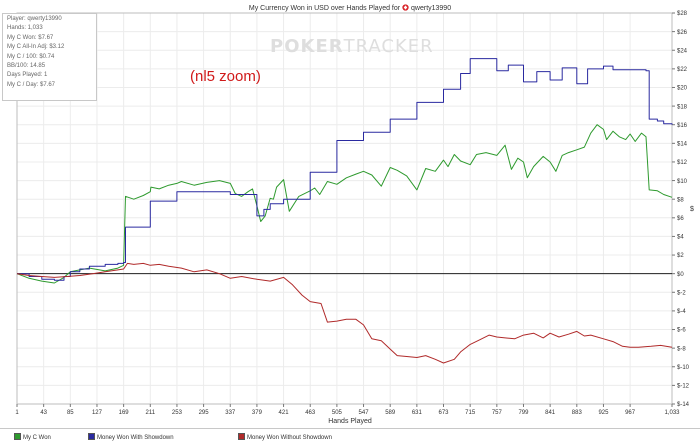  What do you see at coordinates (225, 76) in the screenshot?
I see `chart-annotation: (nl5 zoom)` at bounding box center [225, 76].